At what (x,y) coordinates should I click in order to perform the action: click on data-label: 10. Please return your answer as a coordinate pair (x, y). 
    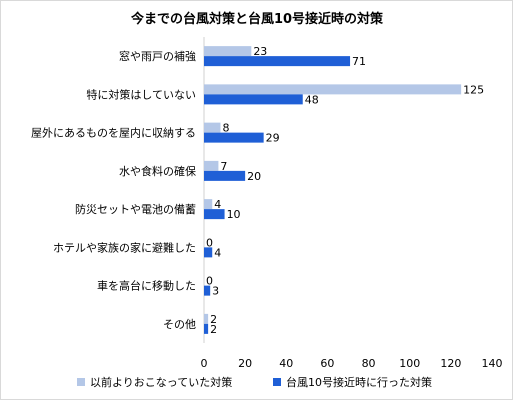
    Looking at the image, I should click on (234, 214).